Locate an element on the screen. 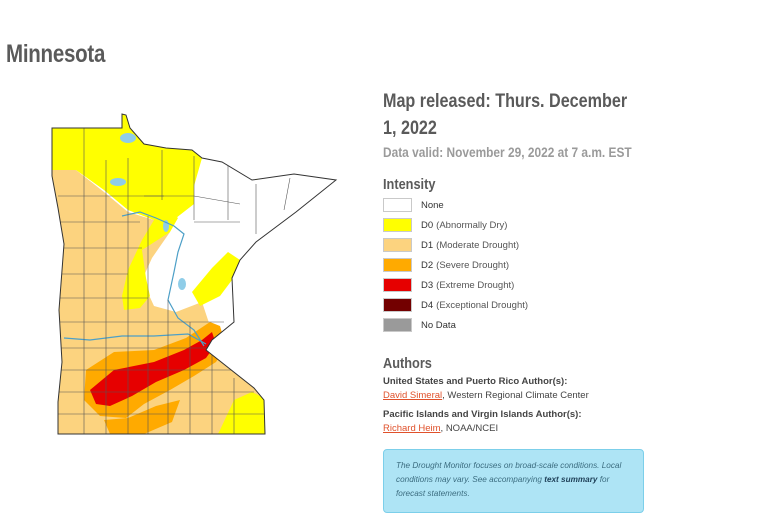 The width and height of the screenshot is (773, 523). d3-region is located at coordinates (153, 369).